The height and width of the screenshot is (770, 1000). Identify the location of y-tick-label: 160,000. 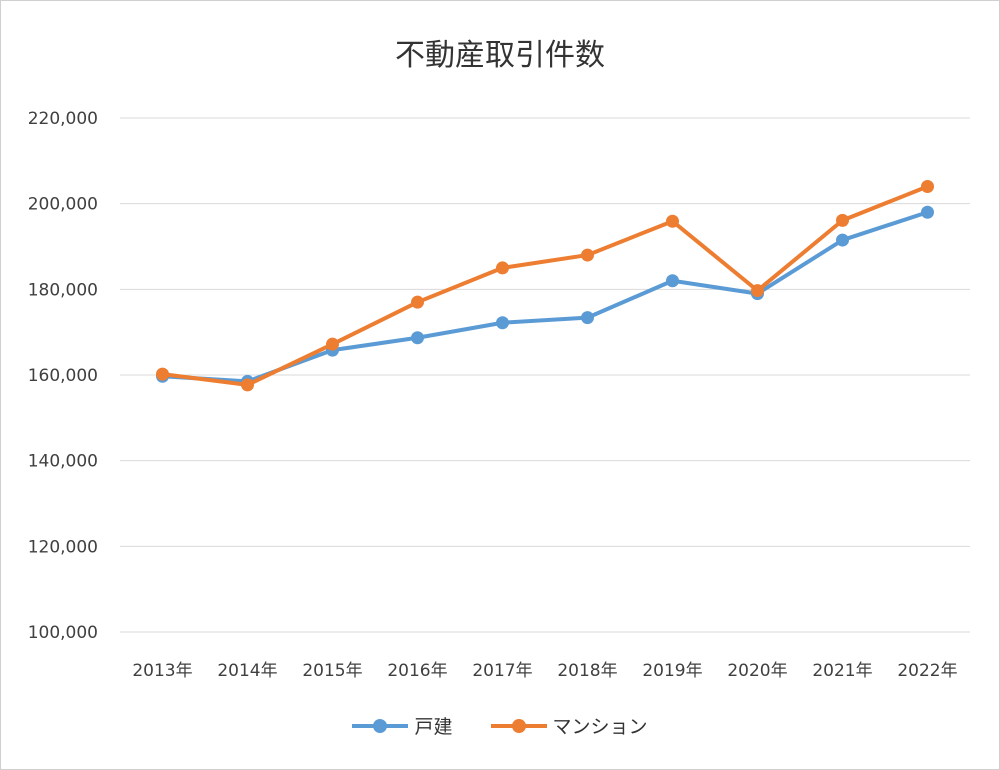
(63, 376).